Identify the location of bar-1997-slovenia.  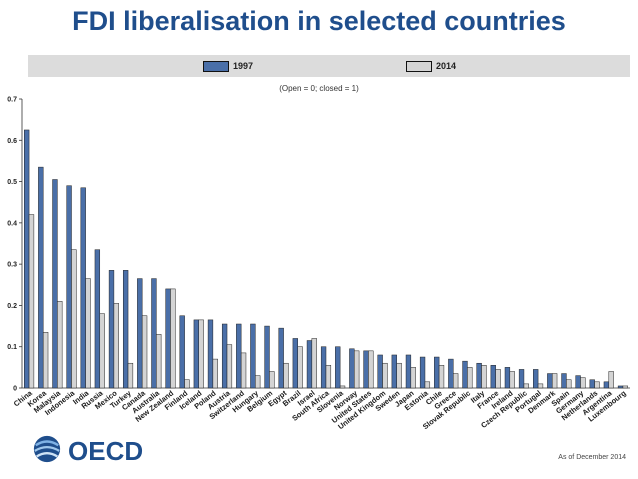
(338, 367).